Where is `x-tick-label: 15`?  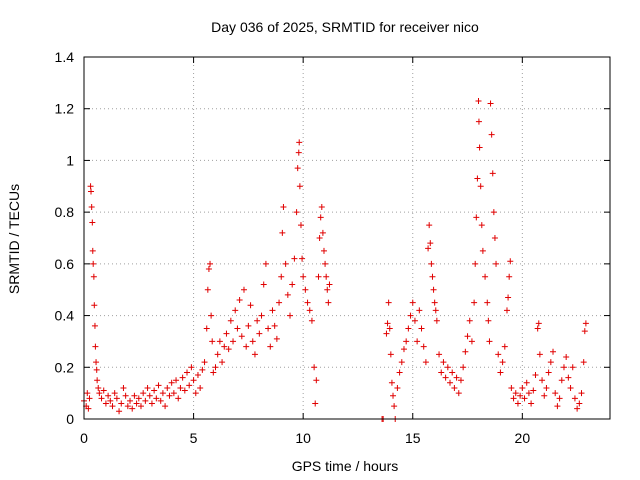 x-tick-label: 15 is located at coordinates (413, 438).